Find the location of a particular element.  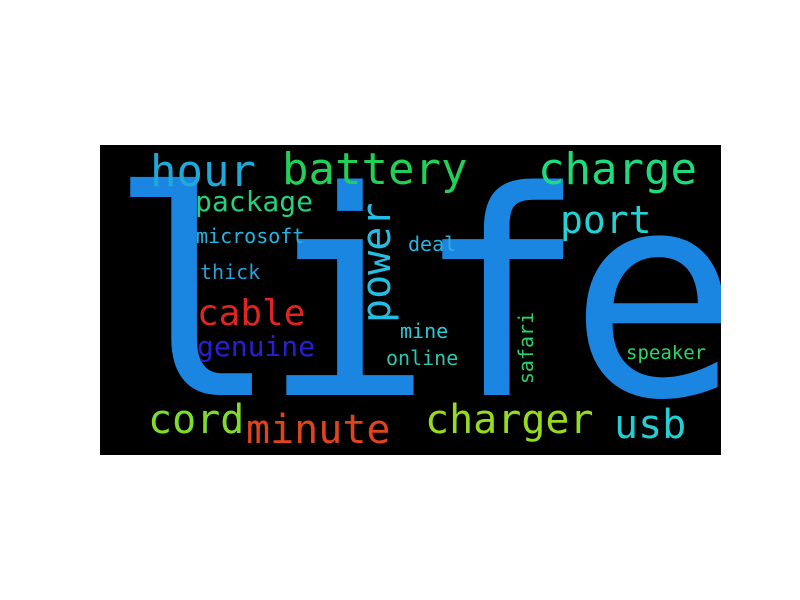

word-deal: deal is located at coordinates (432, 244).